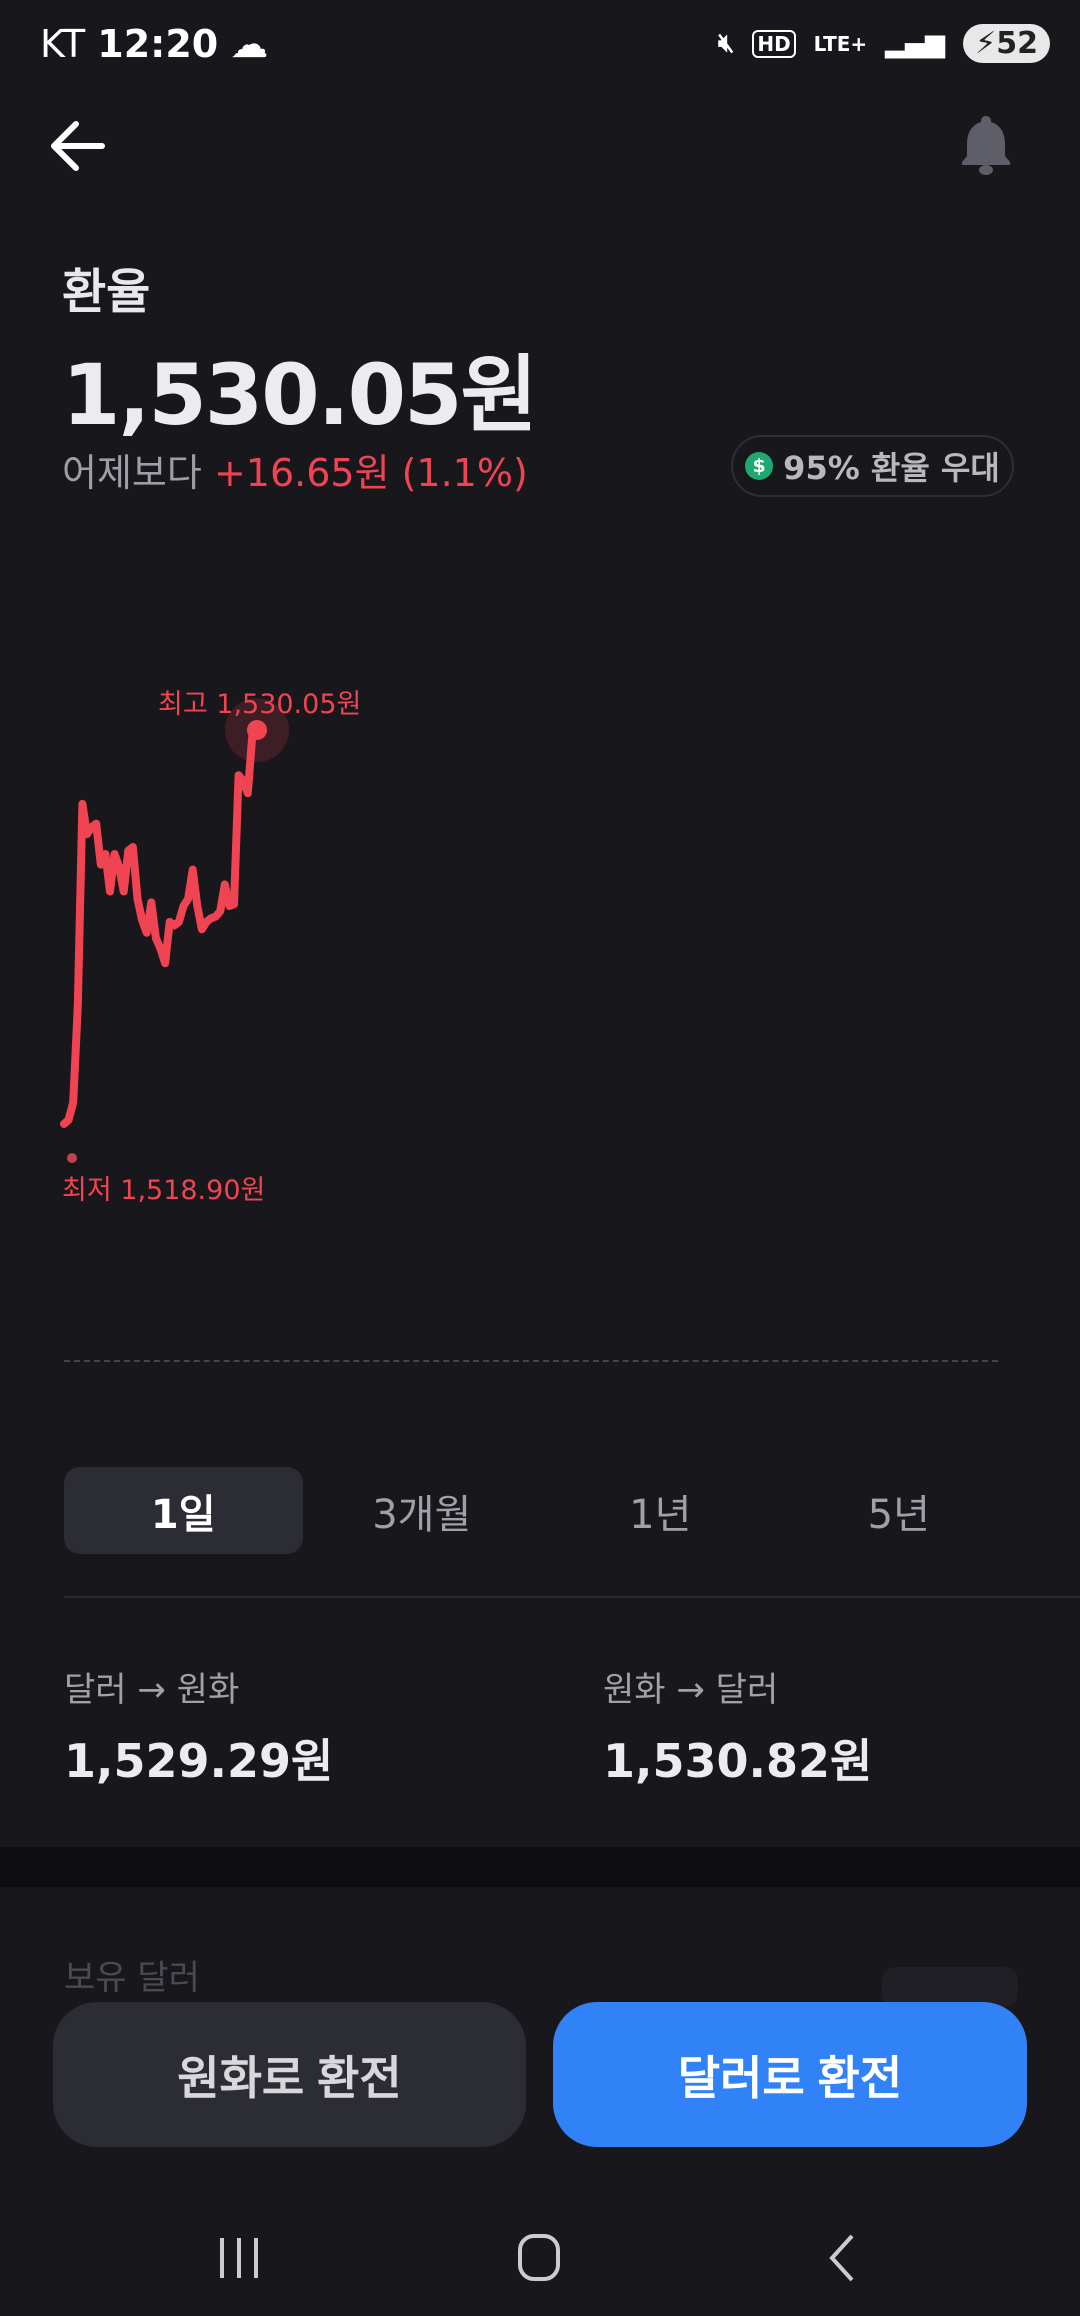 This screenshot has width=1080, height=2316. I want to click on chart-baseline, so click(531, 1361).